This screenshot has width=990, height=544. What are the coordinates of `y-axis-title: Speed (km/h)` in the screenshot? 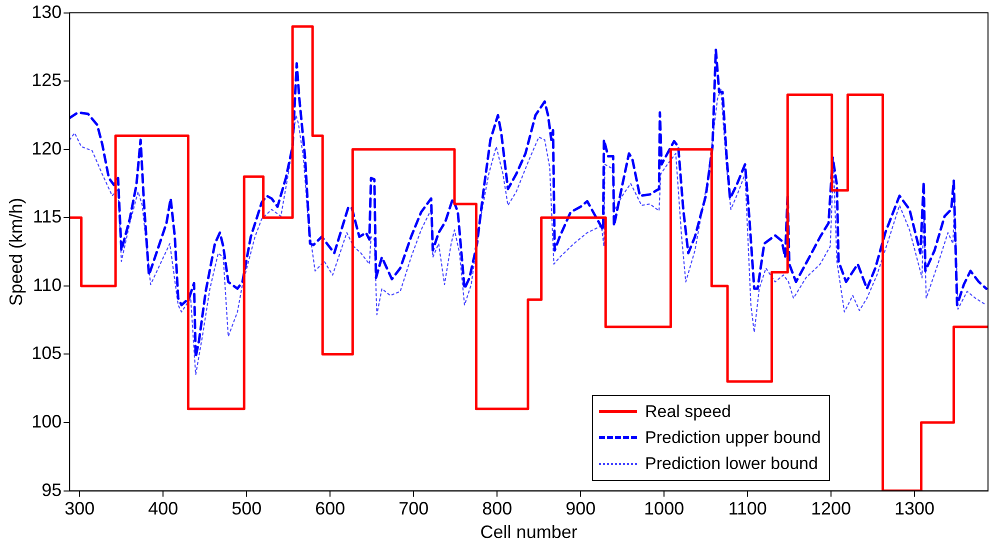 It's located at (16, 252).